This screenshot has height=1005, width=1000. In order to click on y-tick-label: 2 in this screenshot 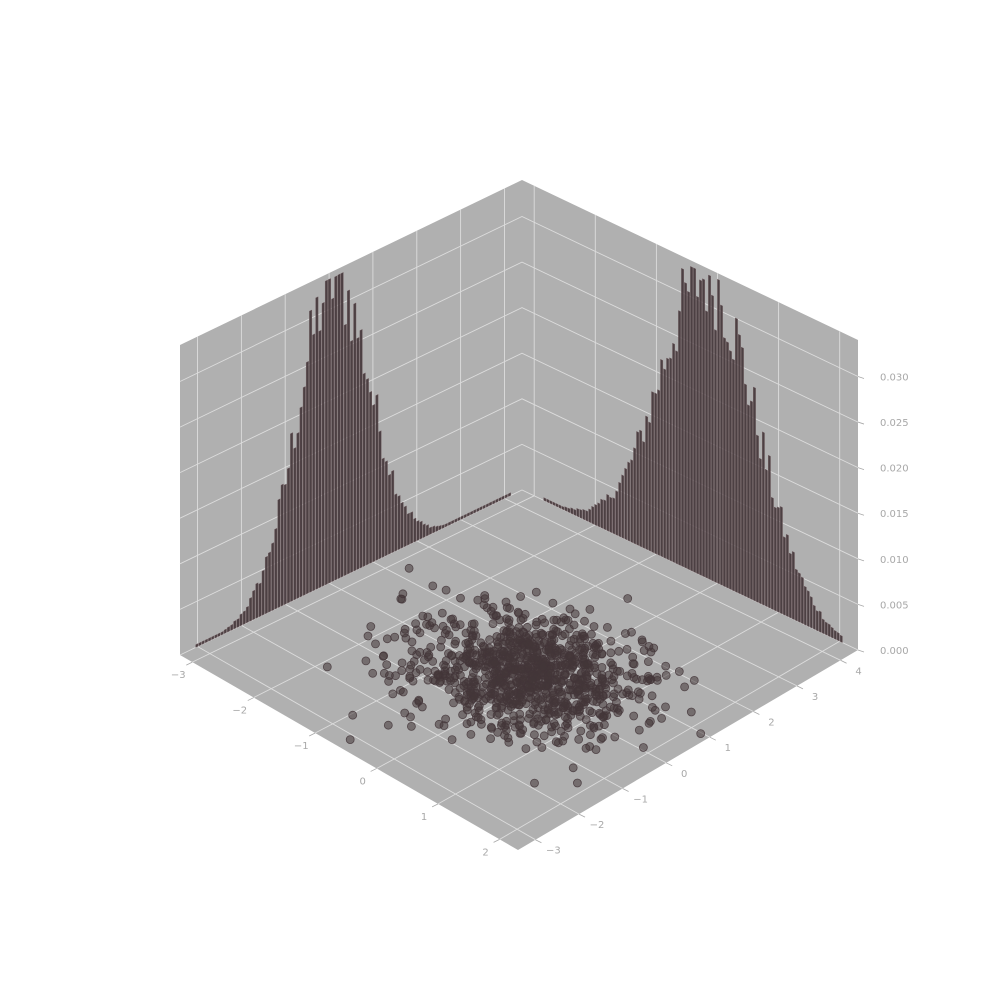, I will do `click(771, 723)`.